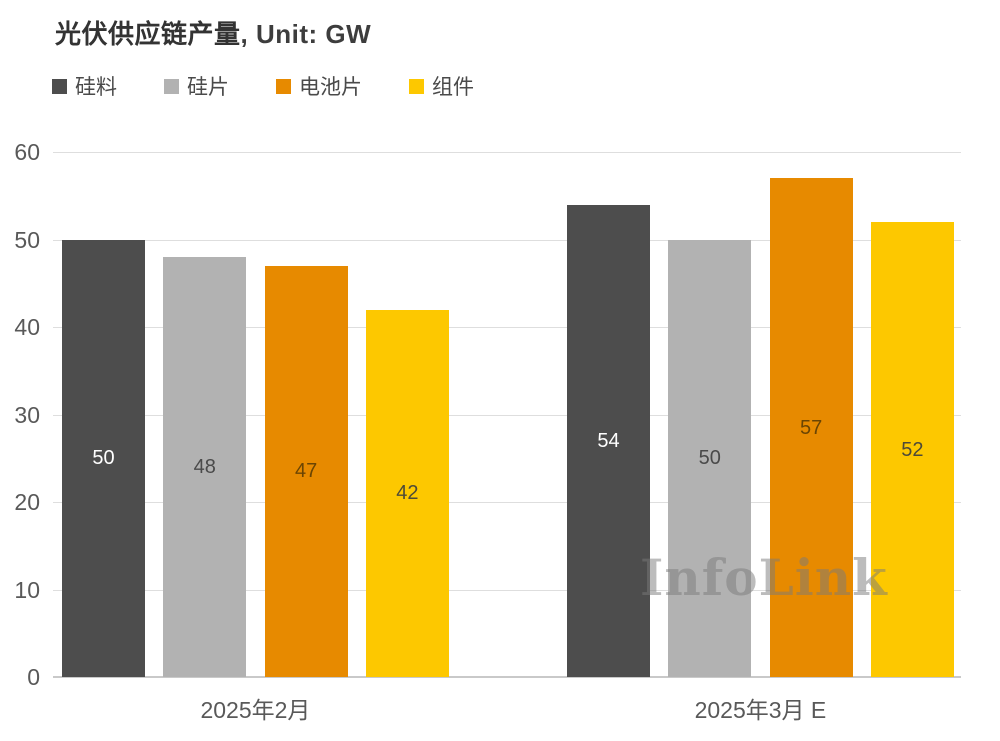 This screenshot has height=741, width=1000. I want to click on legend-item-label: 组件, so click(453, 87).